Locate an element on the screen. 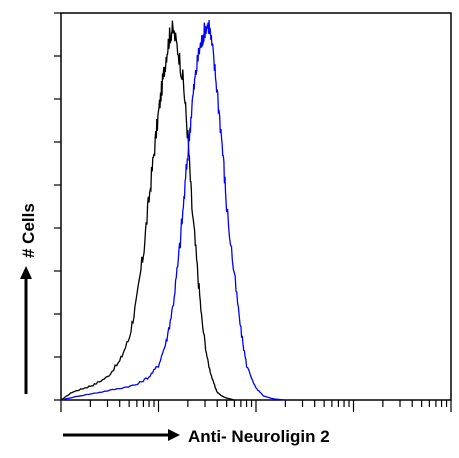 This screenshot has height=458, width=459. x-axis-arrow-head is located at coordinates (174, 435).